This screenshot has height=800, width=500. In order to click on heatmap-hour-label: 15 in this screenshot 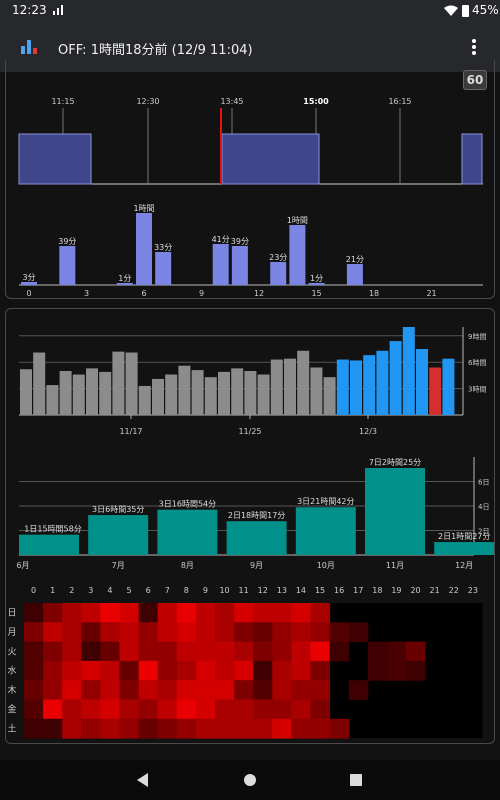, I will do `click(320, 590)`.